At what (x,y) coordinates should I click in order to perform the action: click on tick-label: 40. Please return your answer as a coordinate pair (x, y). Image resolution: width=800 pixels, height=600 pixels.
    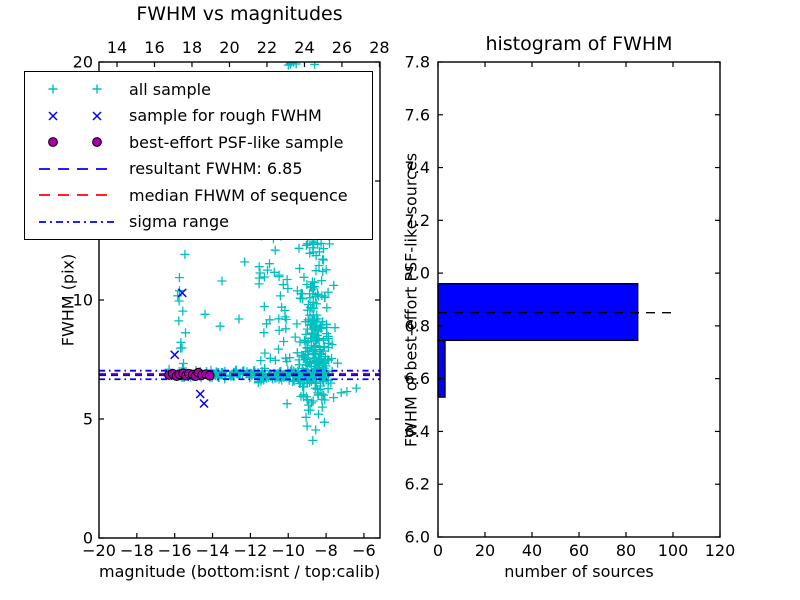
    Looking at the image, I should click on (532, 550).